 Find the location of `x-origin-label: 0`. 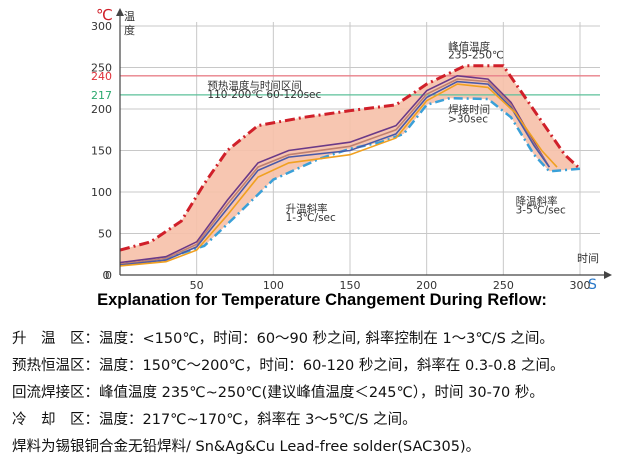

x-origin-label: 0 is located at coordinates (106, 275).